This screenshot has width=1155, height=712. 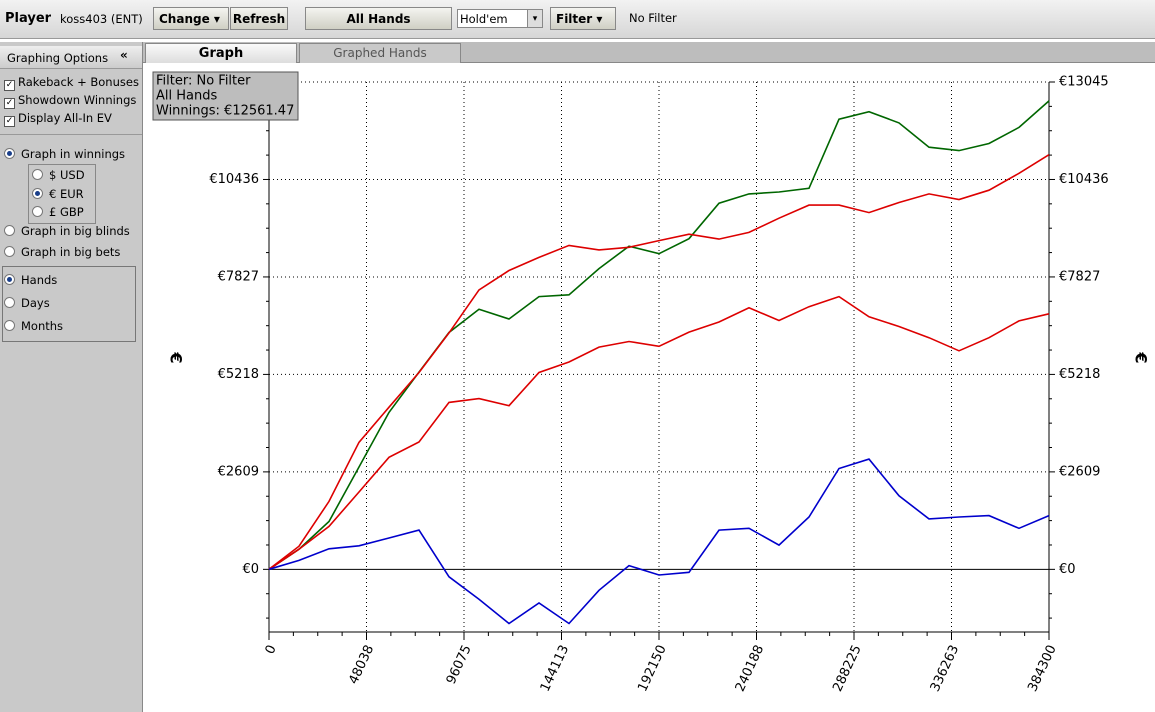 I want to click on label: Rakeback + Bonuses, so click(x=78, y=82).